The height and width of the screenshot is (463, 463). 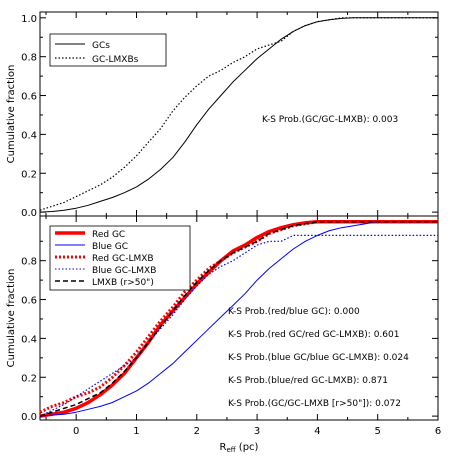 What do you see at coordinates (317, 431) in the screenshot?
I see `x-tick-label: 4` at bounding box center [317, 431].